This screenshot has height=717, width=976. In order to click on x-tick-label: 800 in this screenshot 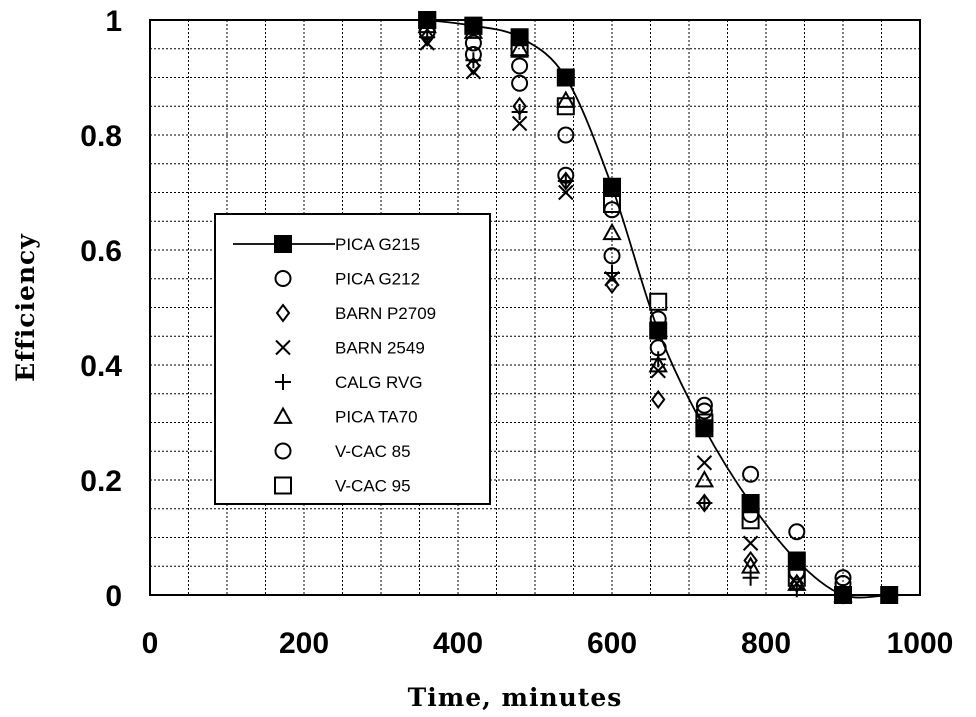, I will do `click(766, 643)`.